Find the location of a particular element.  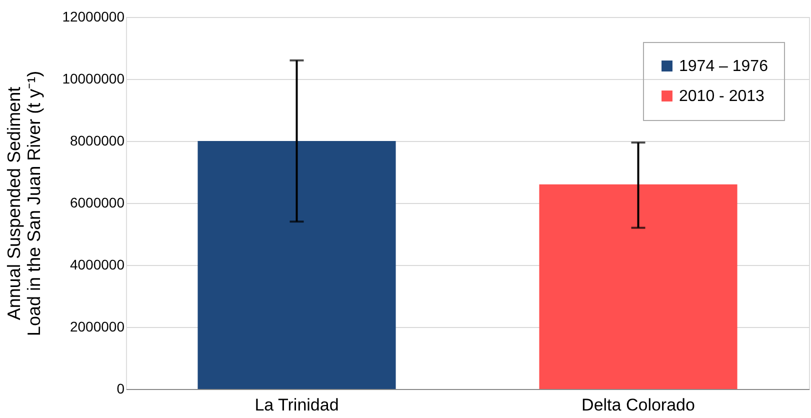

y-tick-label: 8000000 is located at coordinates (97, 140).